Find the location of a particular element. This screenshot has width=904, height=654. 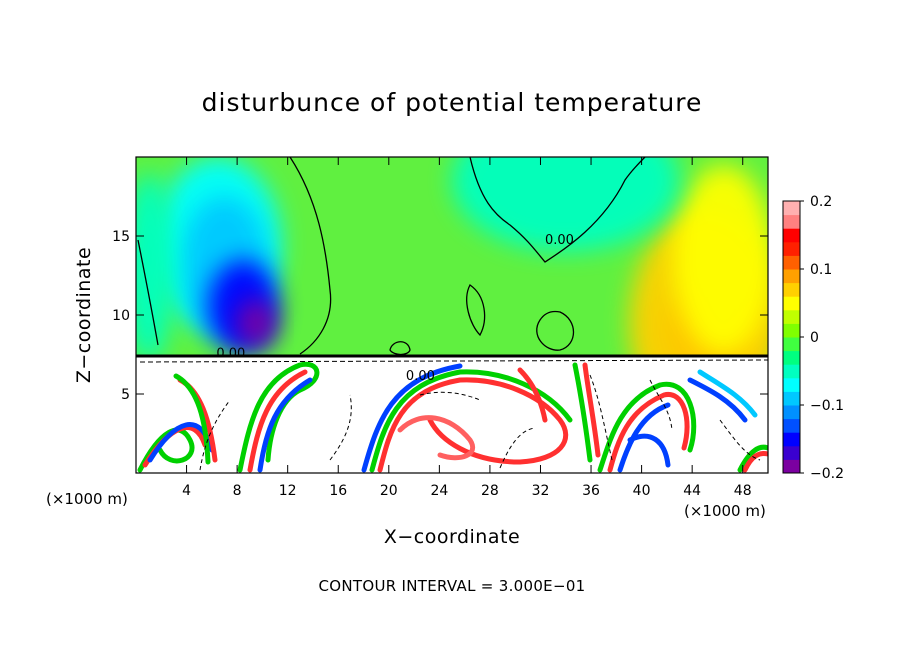

x-tick-label: 32 is located at coordinates (541, 491).